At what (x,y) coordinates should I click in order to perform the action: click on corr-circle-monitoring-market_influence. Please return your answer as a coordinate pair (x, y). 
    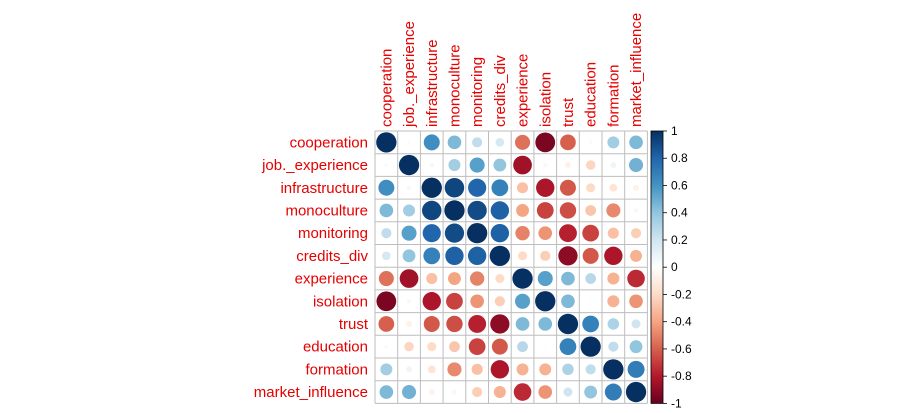
    Looking at the image, I should click on (636, 233).